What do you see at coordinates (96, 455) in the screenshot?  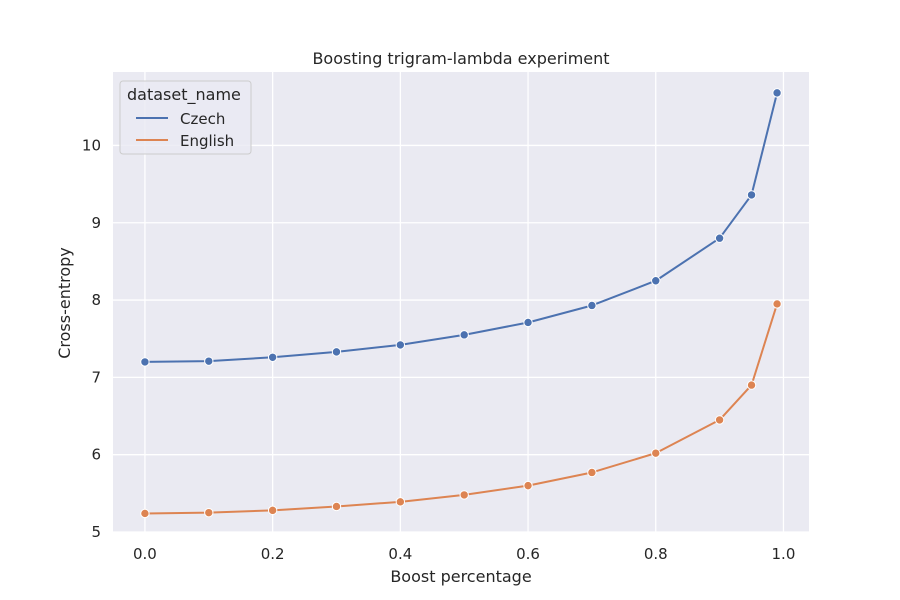 I see `y-tick-label: 6` at bounding box center [96, 455].